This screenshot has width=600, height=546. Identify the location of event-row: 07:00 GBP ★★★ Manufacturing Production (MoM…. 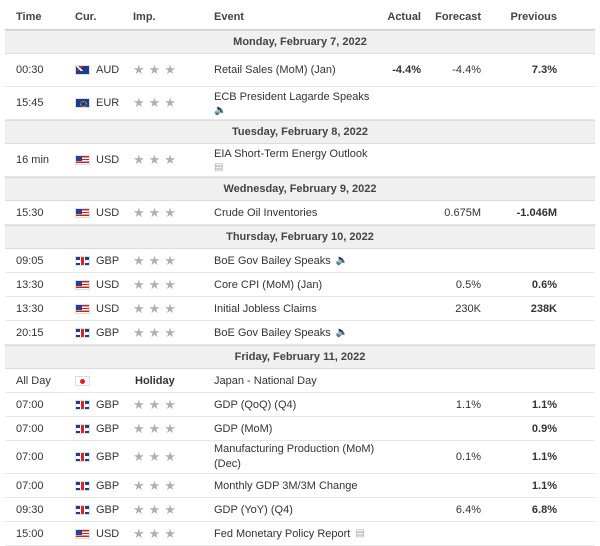
(300, 457).